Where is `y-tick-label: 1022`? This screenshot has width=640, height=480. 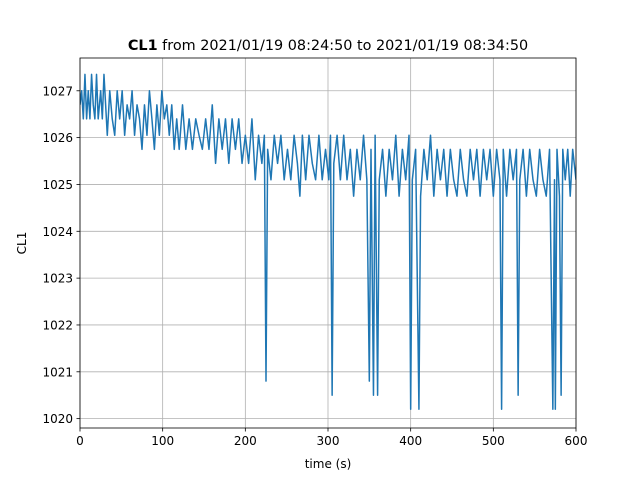
y-tick-label: 1022 is located at coordinates (57, 325).